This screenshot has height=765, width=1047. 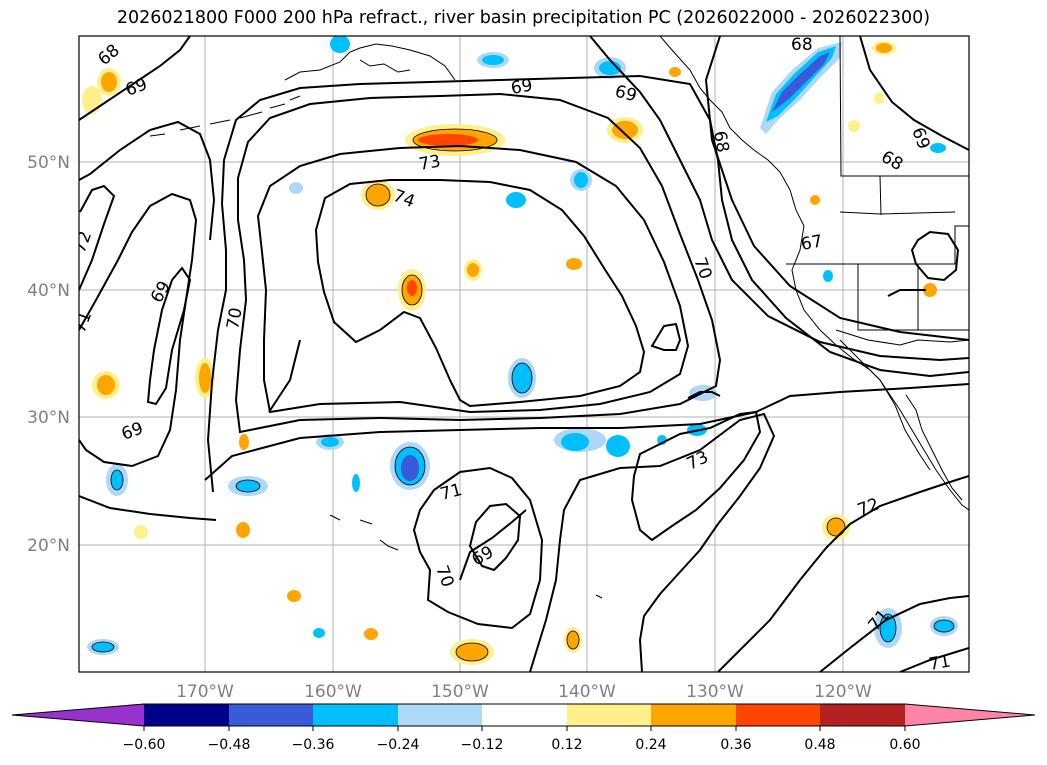 I want to click on lat-label: 40°N, so click(x=48, y=291).